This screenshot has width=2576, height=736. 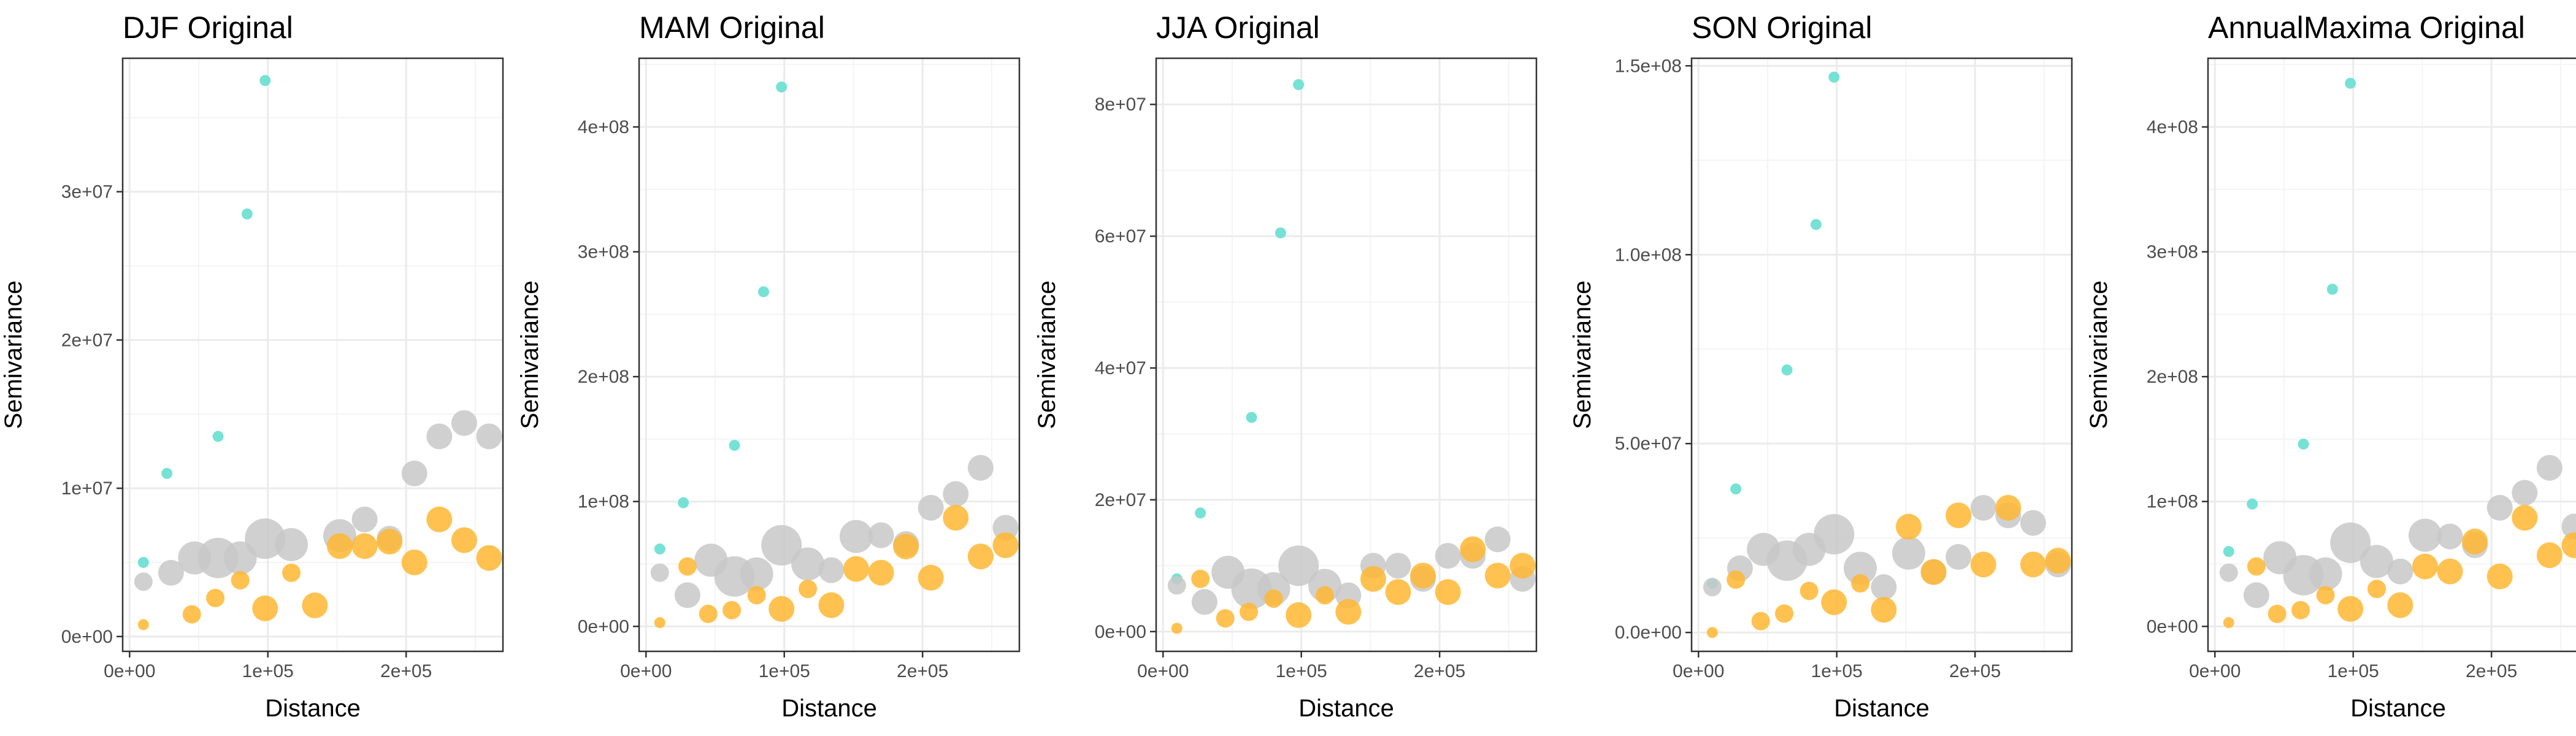 I want to click on chart-title: JJA Original, so click(x=1238, y=27).